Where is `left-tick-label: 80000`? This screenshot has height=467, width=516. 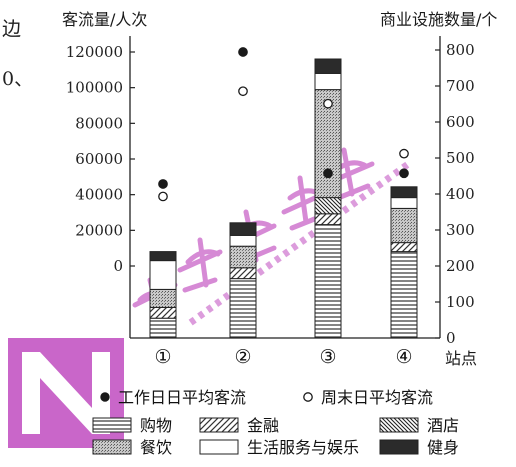
left-tick-label: 80000 is located at coordinates (99, 123).